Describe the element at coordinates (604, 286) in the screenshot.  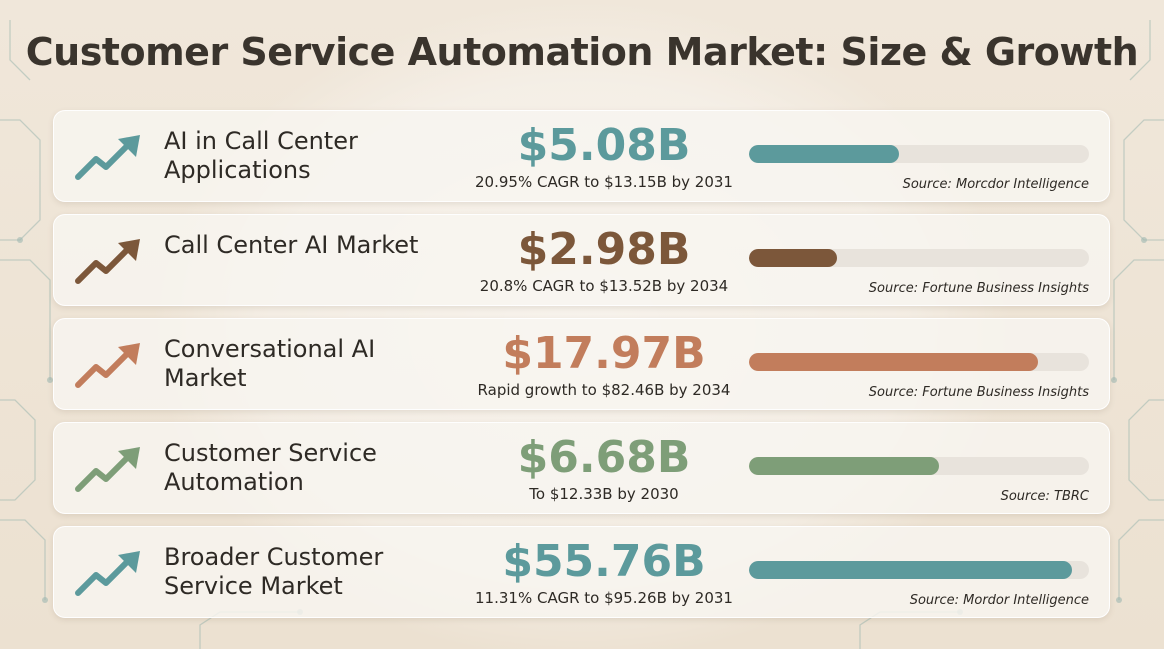
I see `growth-note: 20.8% CAGR to $13.52B by 2034` at that location.